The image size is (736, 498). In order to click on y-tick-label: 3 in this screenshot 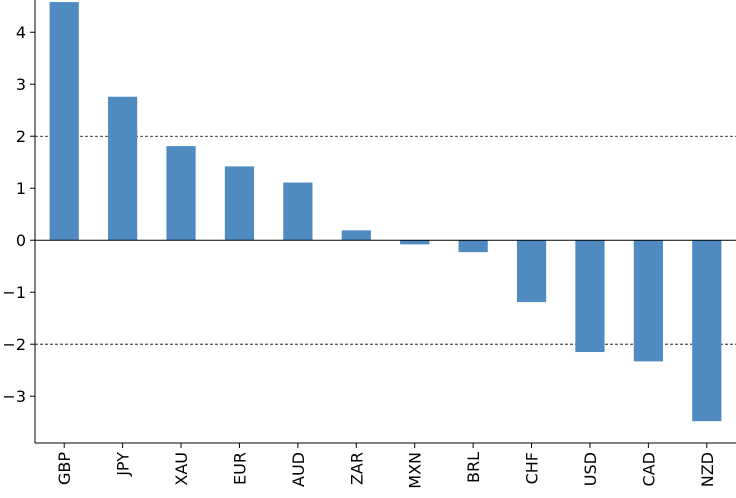, I will do `click(21, 84)`.